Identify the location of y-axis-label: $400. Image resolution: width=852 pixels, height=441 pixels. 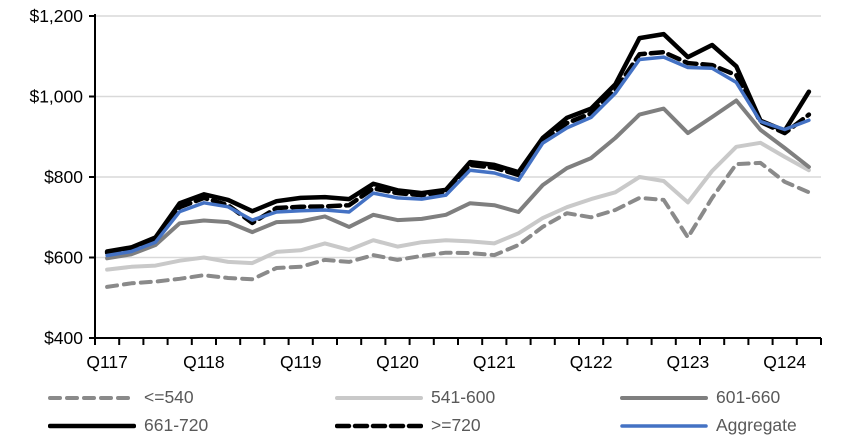
(63, 338).